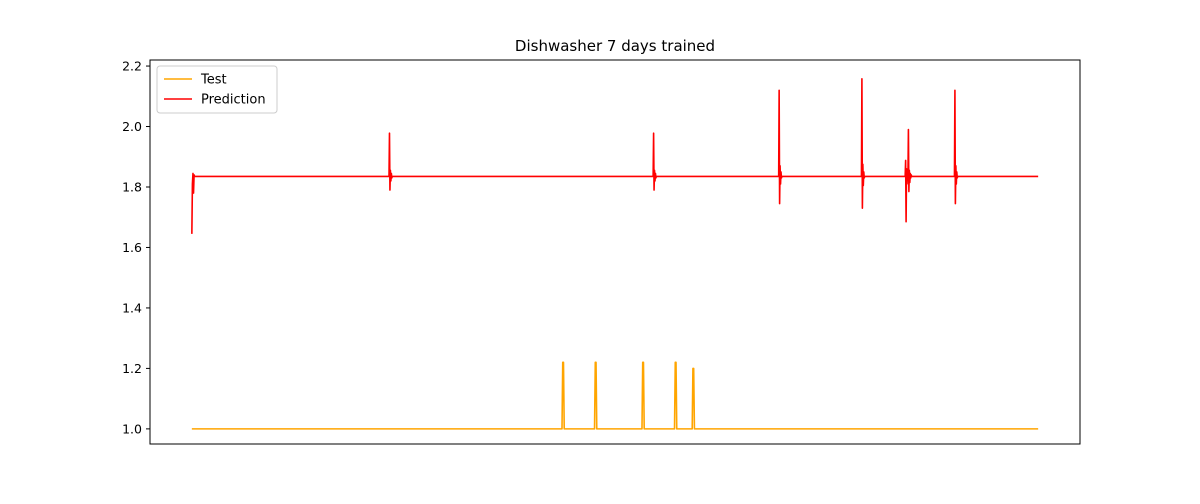  What do you see at coordinates (213, 80) in the screenshot?
I see `legend-label-test: Test` at bounding box center [213, 80].